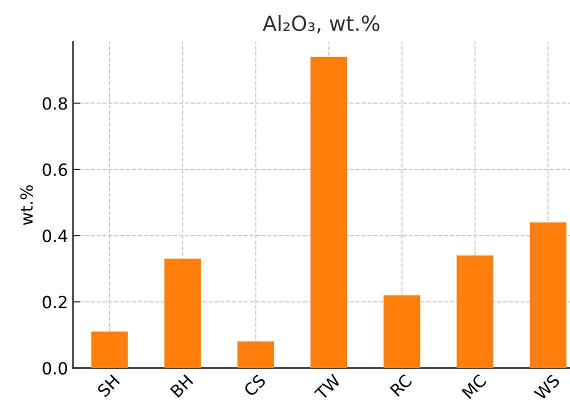  What do you see at coordinates (55, 368) in the screenshot?
I see `y-tick-label: 0.0` at bounding box center [55, 368].